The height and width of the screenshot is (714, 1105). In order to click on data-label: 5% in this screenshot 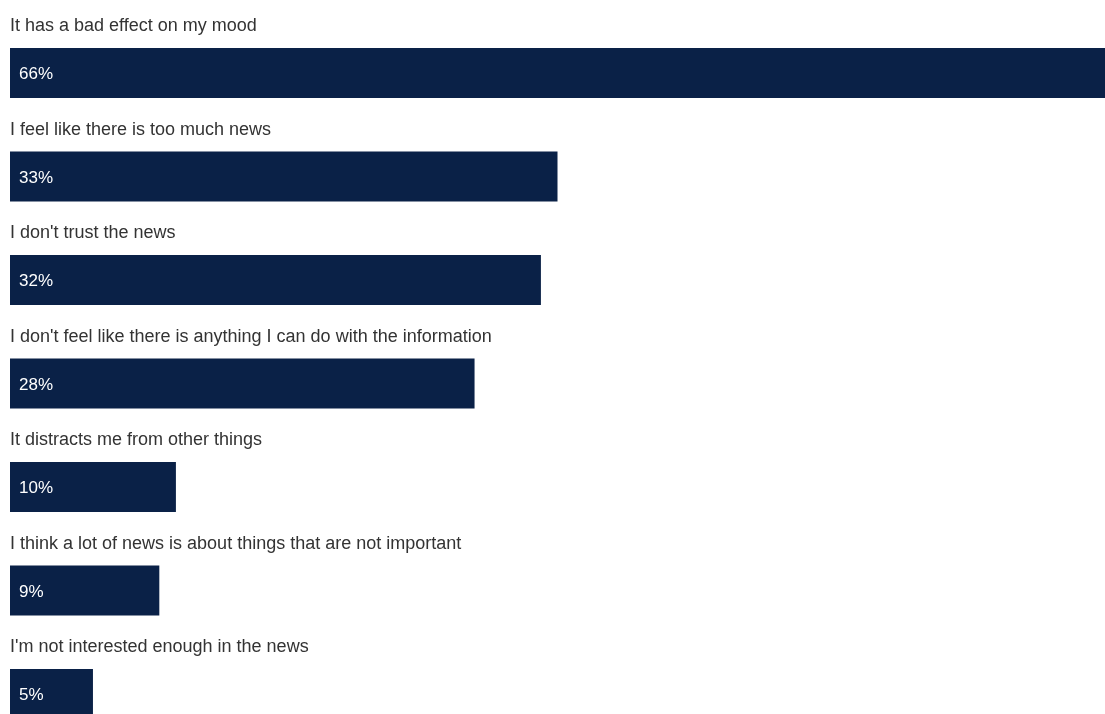, I will do `click(31, 694)`.